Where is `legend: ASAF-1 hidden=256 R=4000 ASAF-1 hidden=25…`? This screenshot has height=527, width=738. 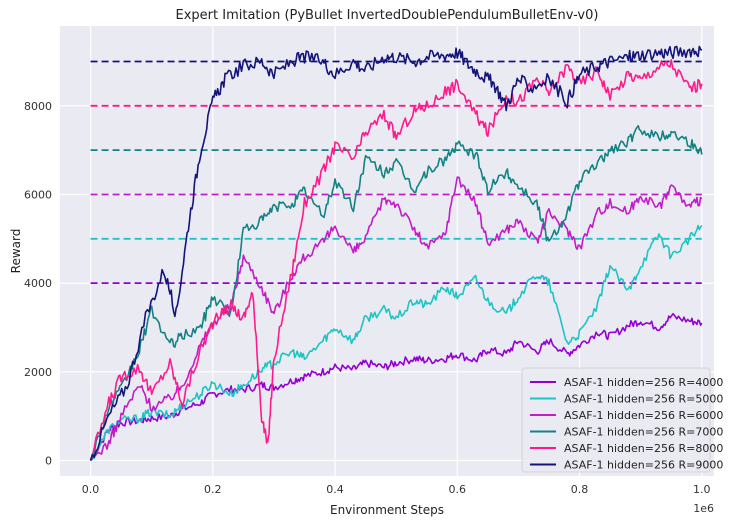 legend: ASAF-1 hidden=256 R=4000 ASAF-1 hidden=25… is located at coordinates (622, 420).